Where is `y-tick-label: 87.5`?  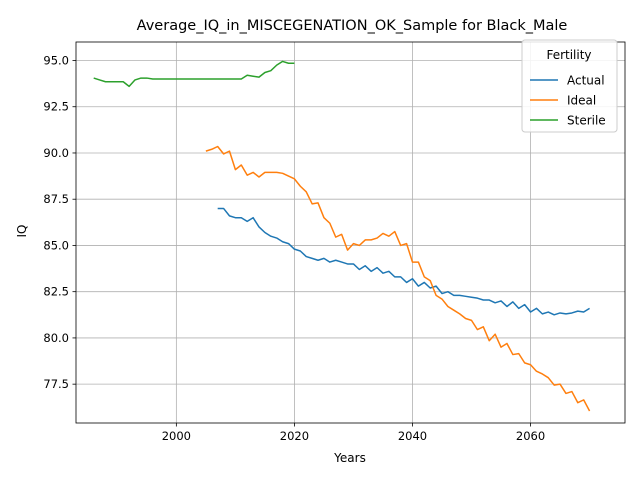 y-tick-label: 87.5 is located at coordinates (56, 199).